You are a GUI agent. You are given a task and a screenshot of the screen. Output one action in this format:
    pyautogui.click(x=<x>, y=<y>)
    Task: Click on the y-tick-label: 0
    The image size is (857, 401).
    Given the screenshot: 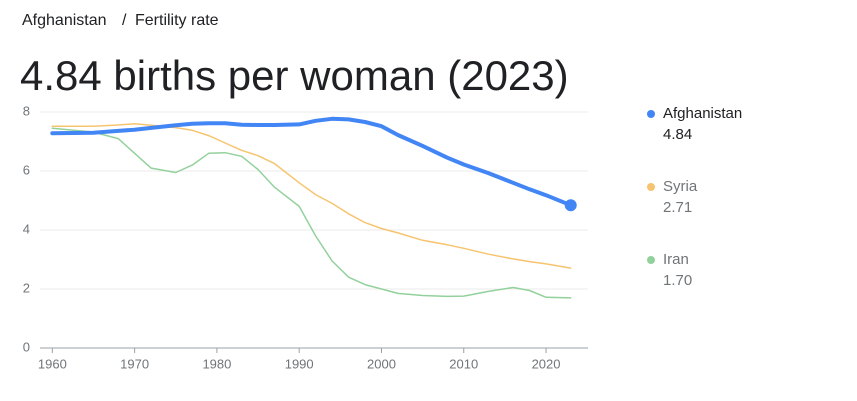 What is the action you would take?
    pyautogui.click(x=26, y=346)
    